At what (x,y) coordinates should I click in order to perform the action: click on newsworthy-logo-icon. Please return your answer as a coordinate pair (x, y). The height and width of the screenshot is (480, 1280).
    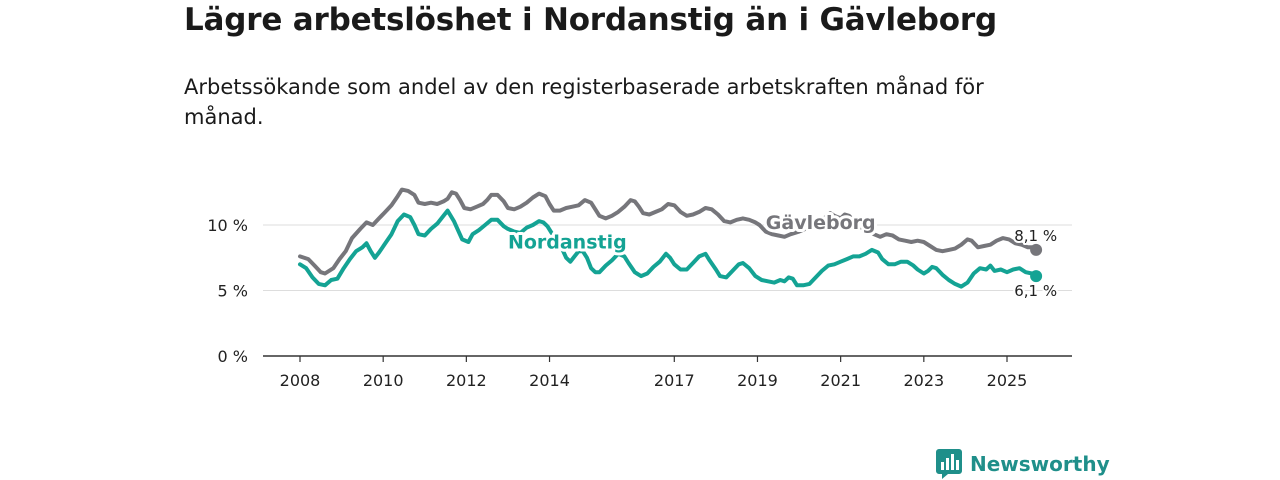
    Looking at the image, I should click on (949, 464).